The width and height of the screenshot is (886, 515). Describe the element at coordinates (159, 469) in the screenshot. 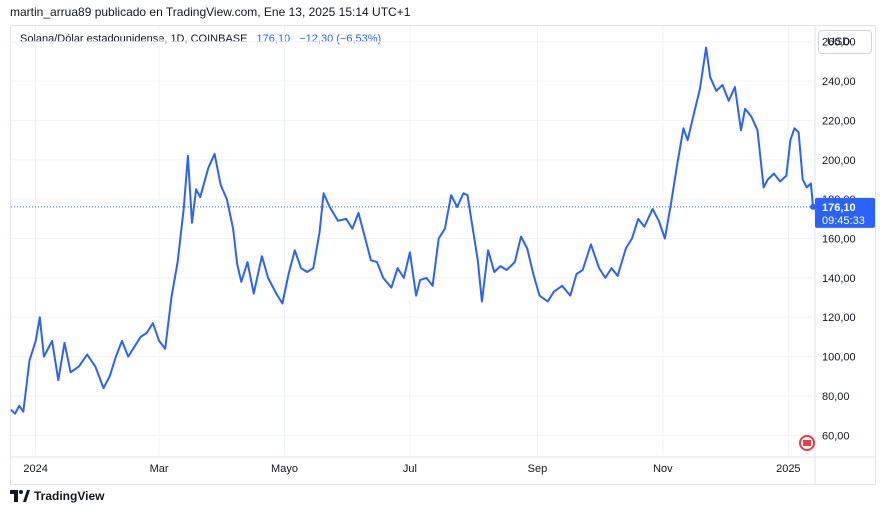

I see `x-tick-label: Mar` at that location.